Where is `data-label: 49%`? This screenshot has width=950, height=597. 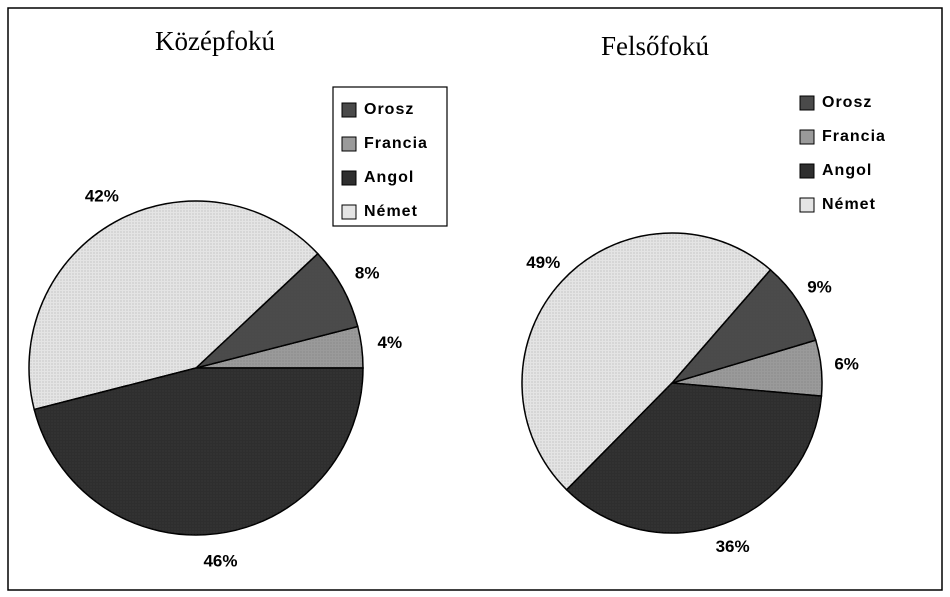 data-label: 49% is located at coordinates (543, 262).